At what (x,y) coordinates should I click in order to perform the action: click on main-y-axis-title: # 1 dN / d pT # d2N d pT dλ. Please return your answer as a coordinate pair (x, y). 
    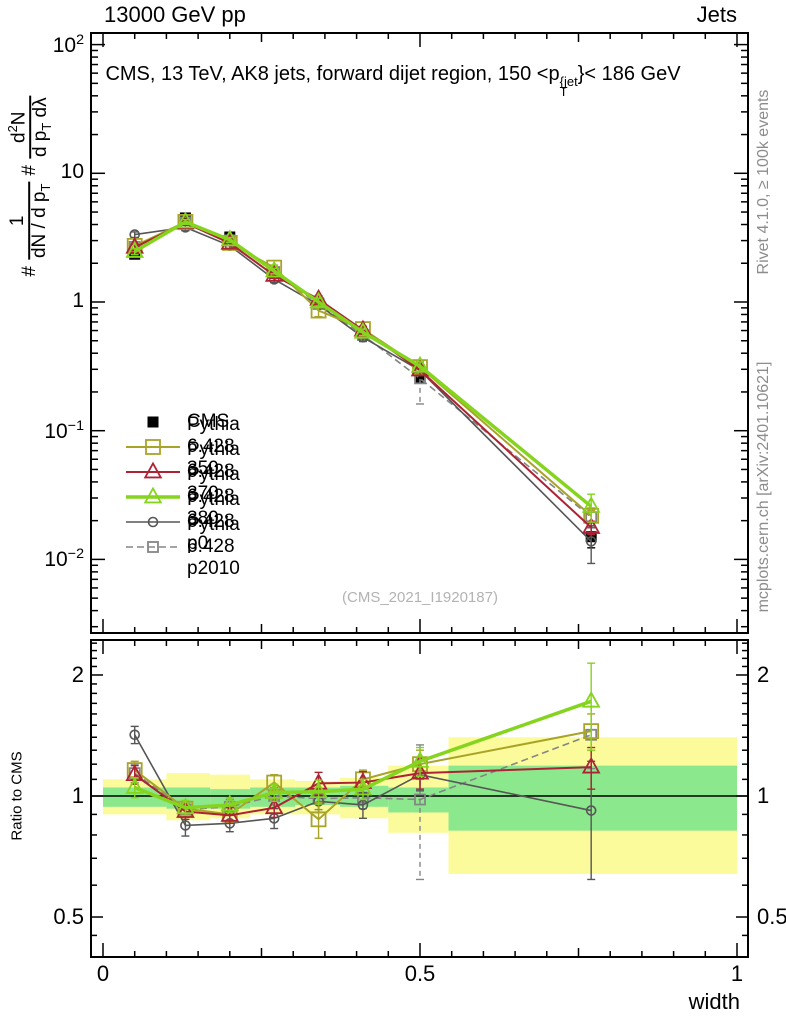
    Looking at the image, I should click on (30, 186).